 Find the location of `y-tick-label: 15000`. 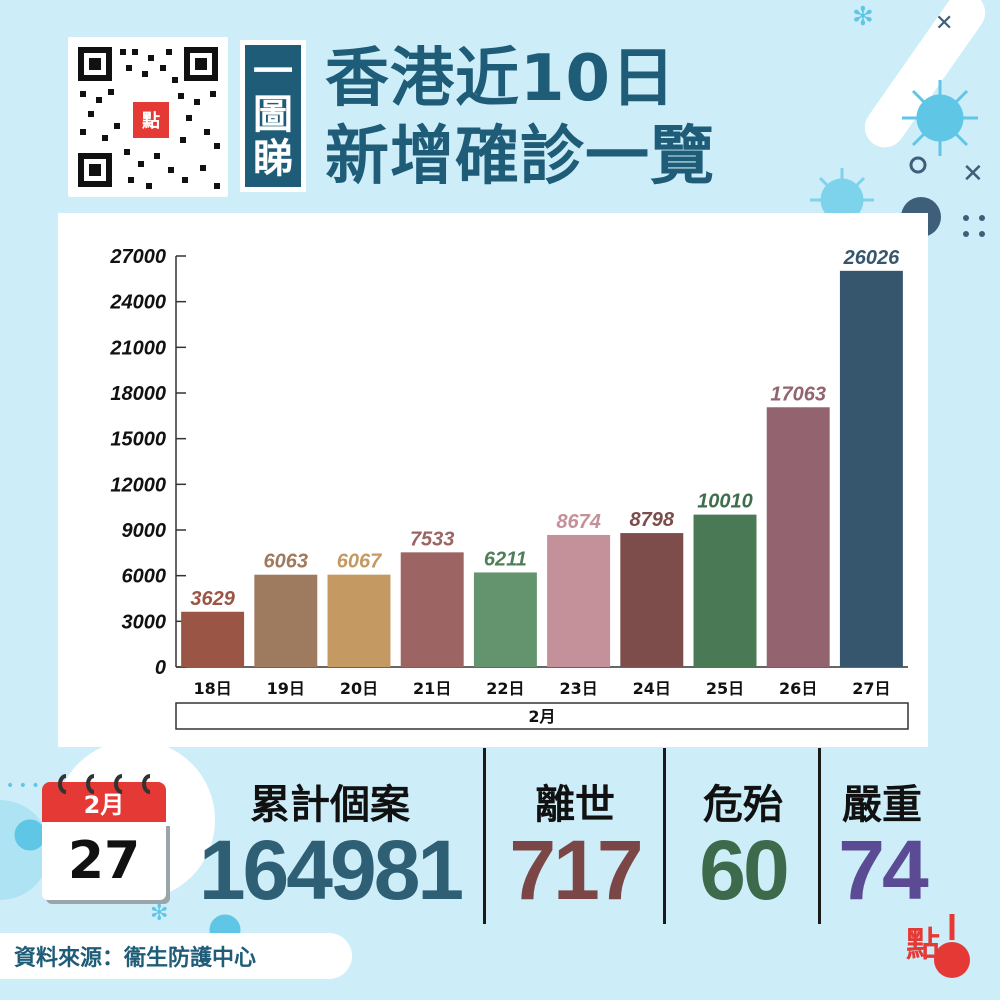

y-tick-label: 15000 is located at coordinates (138, 440).